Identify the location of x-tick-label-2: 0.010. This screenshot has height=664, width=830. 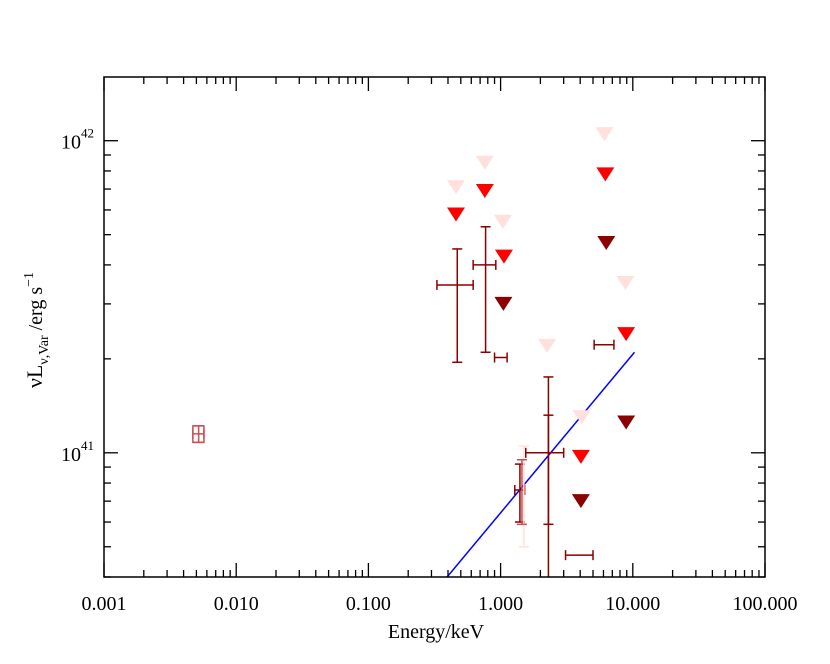
(236, 604).